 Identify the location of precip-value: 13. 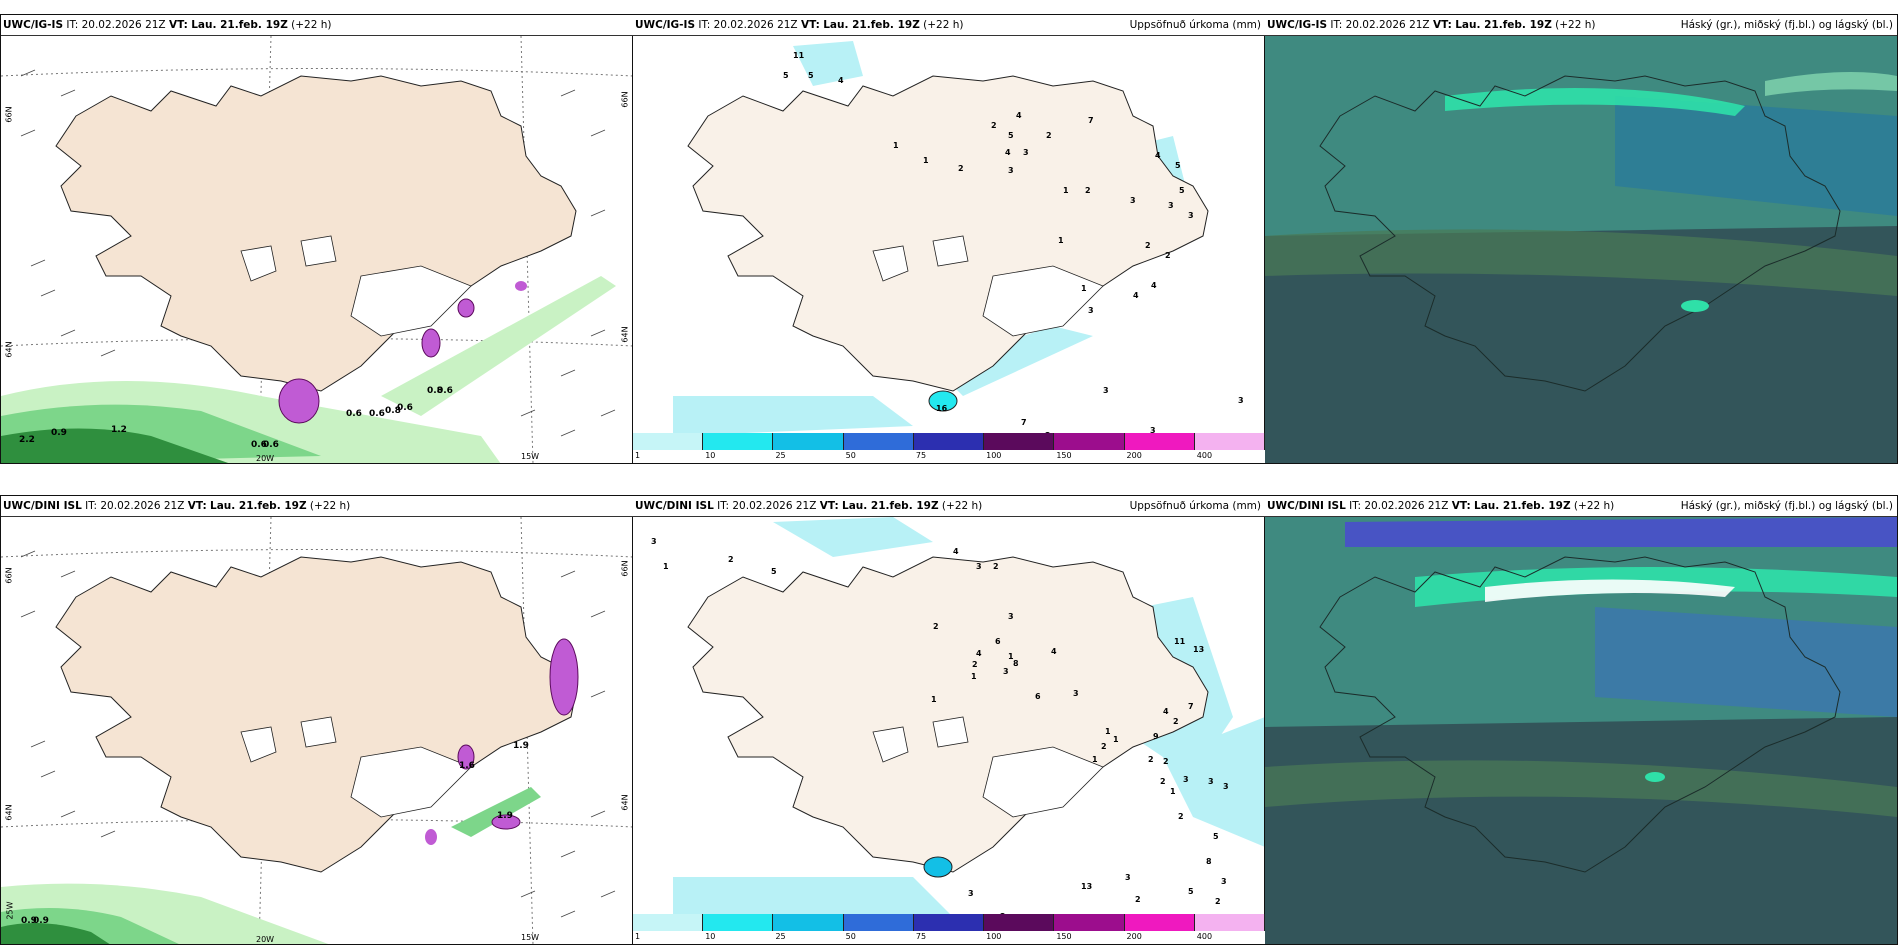
(1199, 649).